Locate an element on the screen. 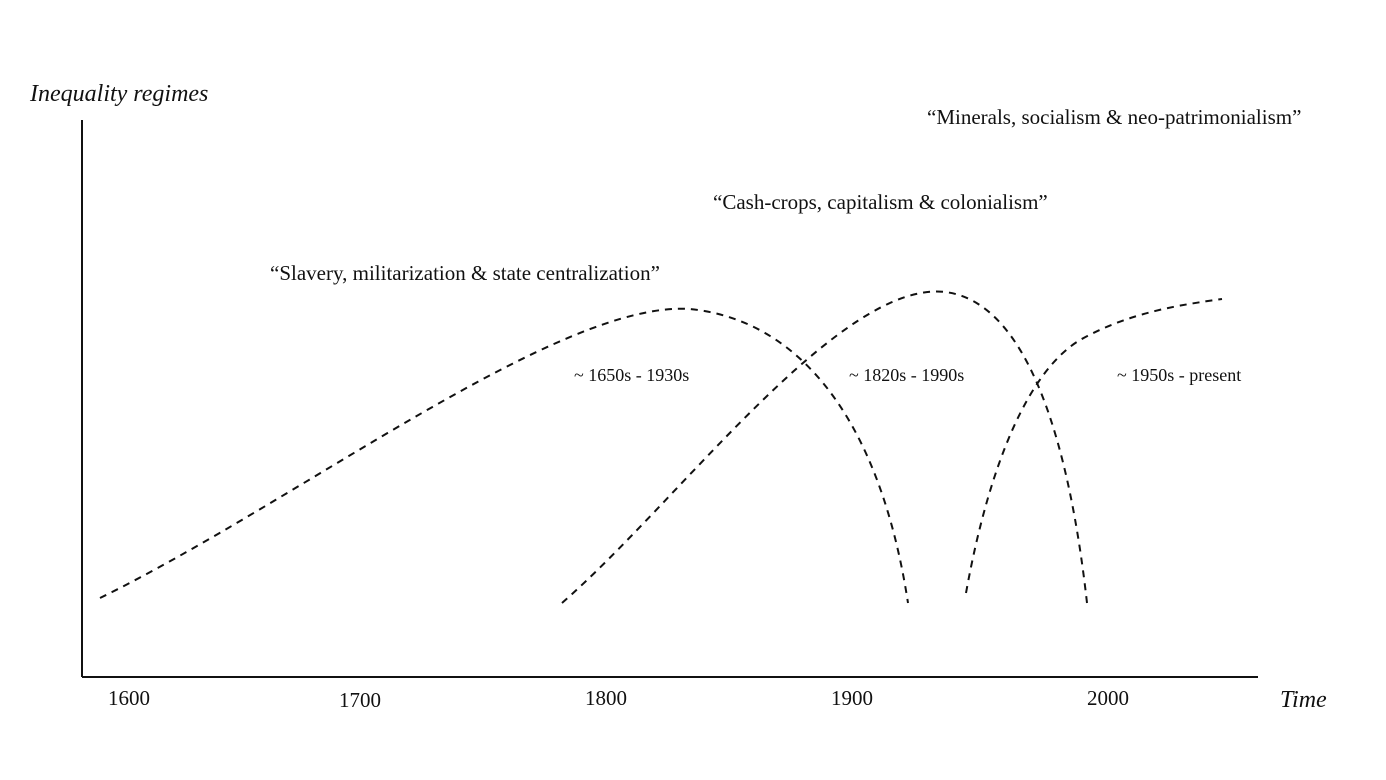  x-tick-label-1900: 1900 is located at coordinates (852, 698).